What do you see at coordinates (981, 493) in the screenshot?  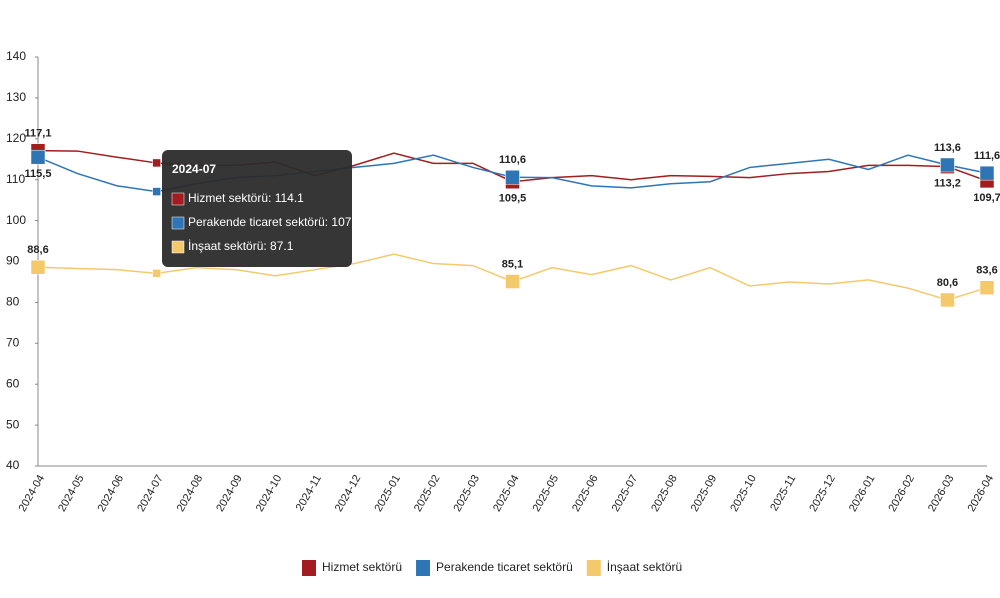 I see `x-tick-label: 2026-04` at bounding box center [981, 493].